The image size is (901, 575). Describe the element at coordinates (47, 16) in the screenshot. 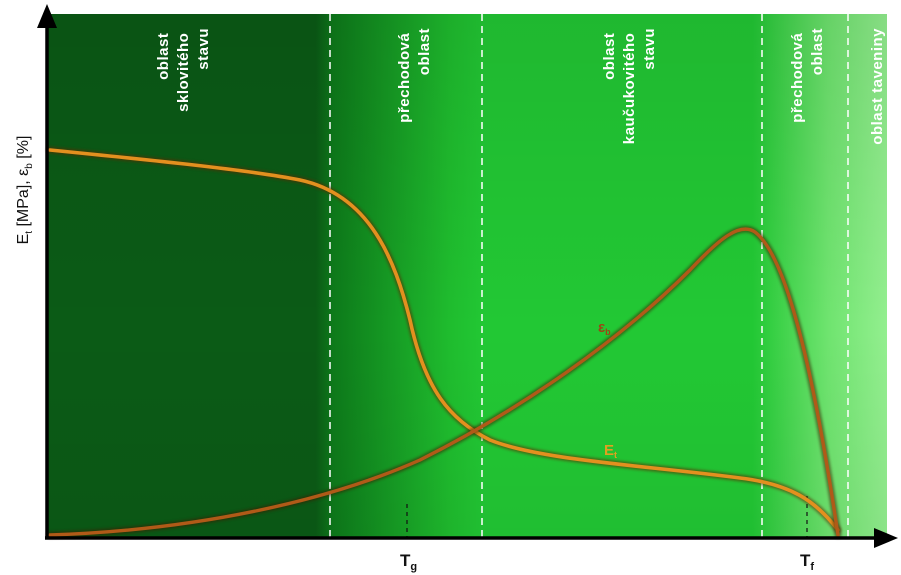

I see `y-axis-arrow` at that location.